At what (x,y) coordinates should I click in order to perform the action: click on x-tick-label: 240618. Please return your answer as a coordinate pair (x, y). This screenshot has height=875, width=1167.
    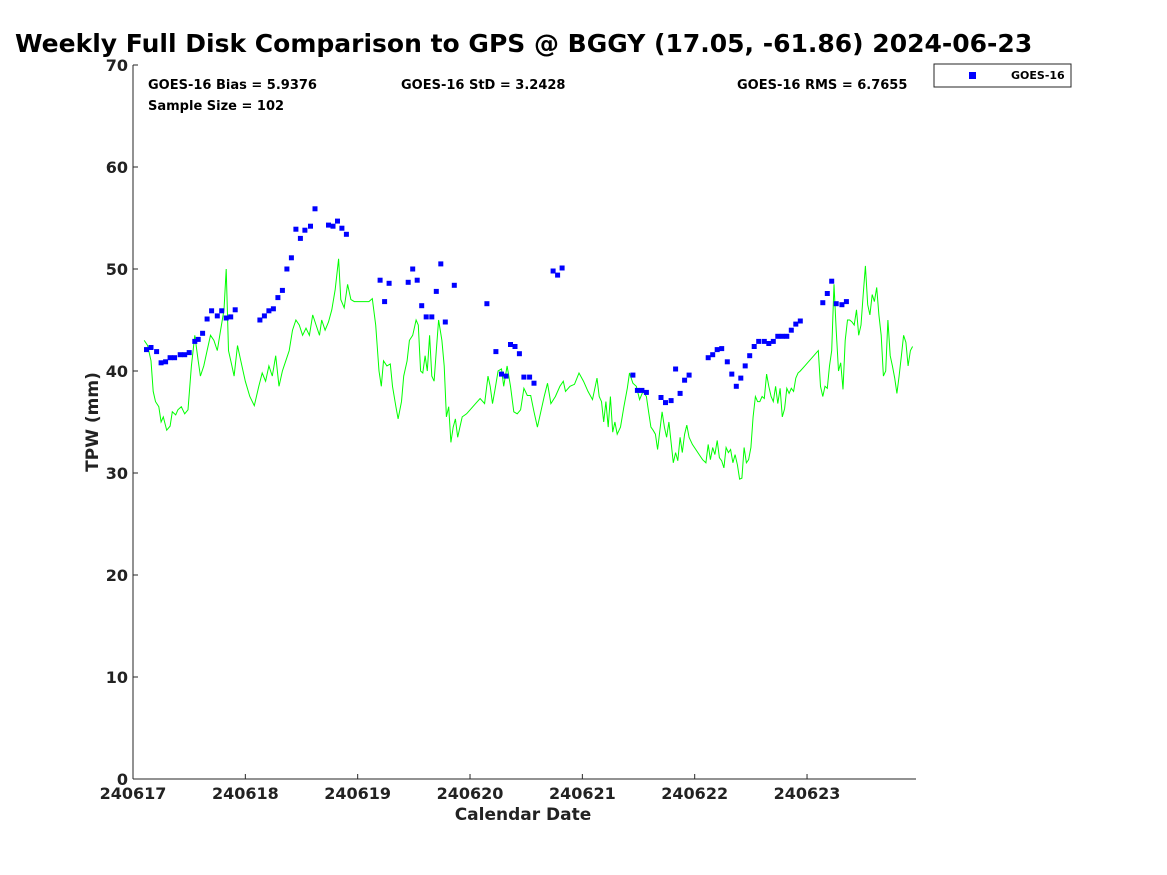
    Looking at the image, I should click on (245, 793).